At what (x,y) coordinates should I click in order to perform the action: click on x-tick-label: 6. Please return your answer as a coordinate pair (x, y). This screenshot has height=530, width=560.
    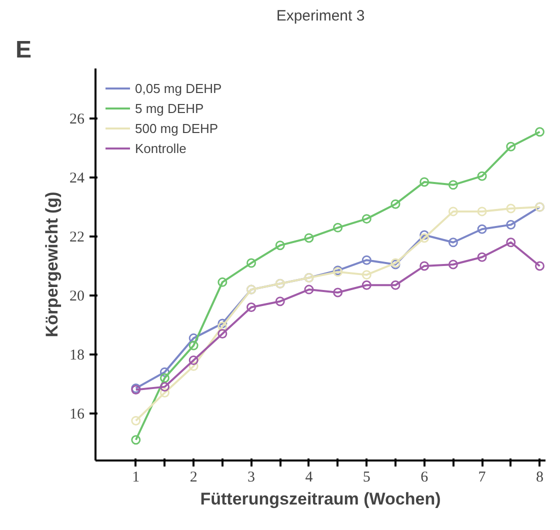
    Looking at the image, I should click on (424, 478).